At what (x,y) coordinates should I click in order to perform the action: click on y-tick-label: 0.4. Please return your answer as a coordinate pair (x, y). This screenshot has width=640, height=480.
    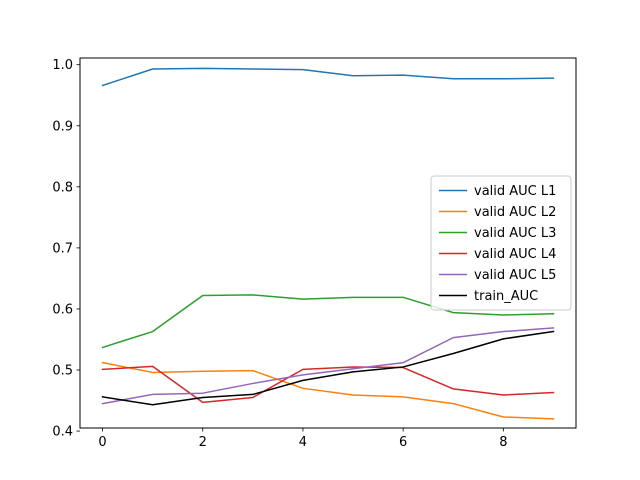
    Looking at the image, I should click on (62, 432).